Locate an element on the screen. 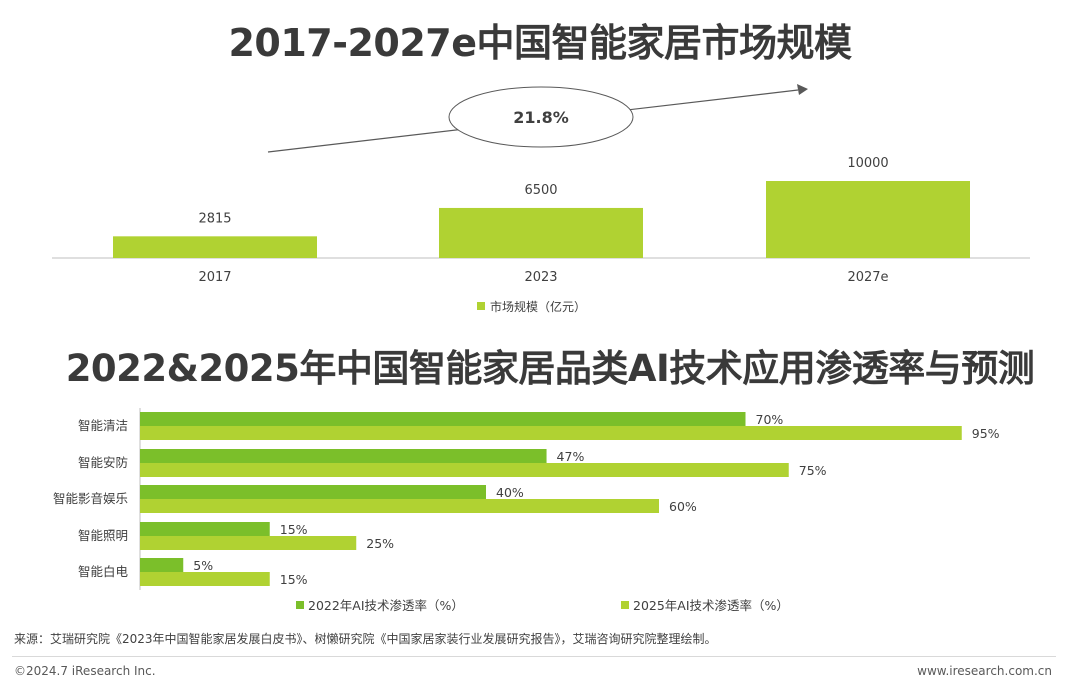 The image size is (1080, 691). data-label-2025-智能安防: 75% is located at coordinates (813, 470).